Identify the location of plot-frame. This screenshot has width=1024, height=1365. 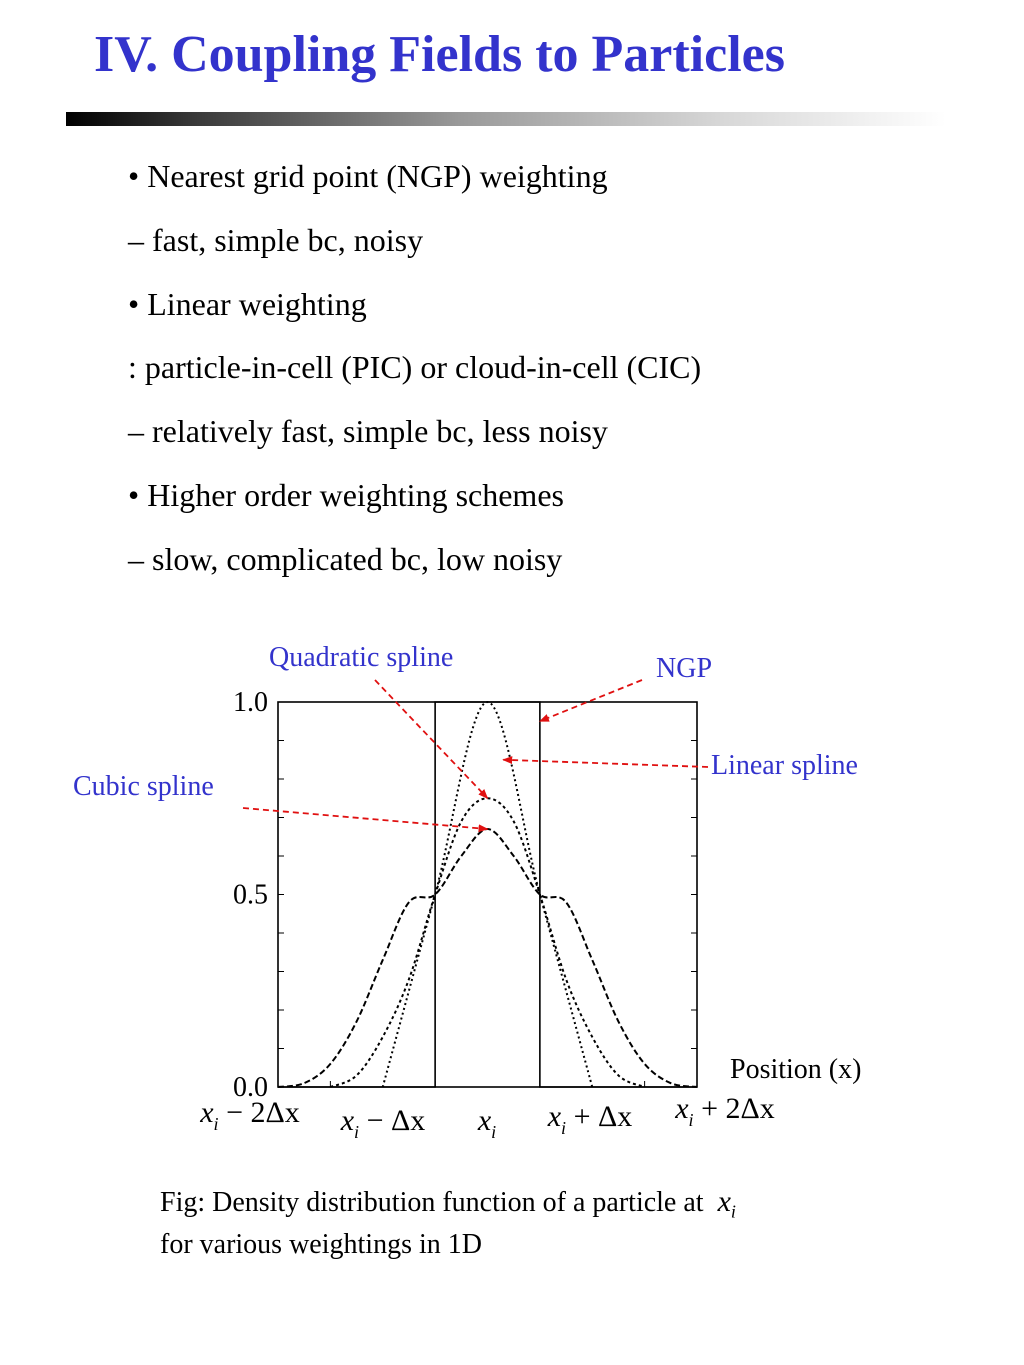
(487, 894).